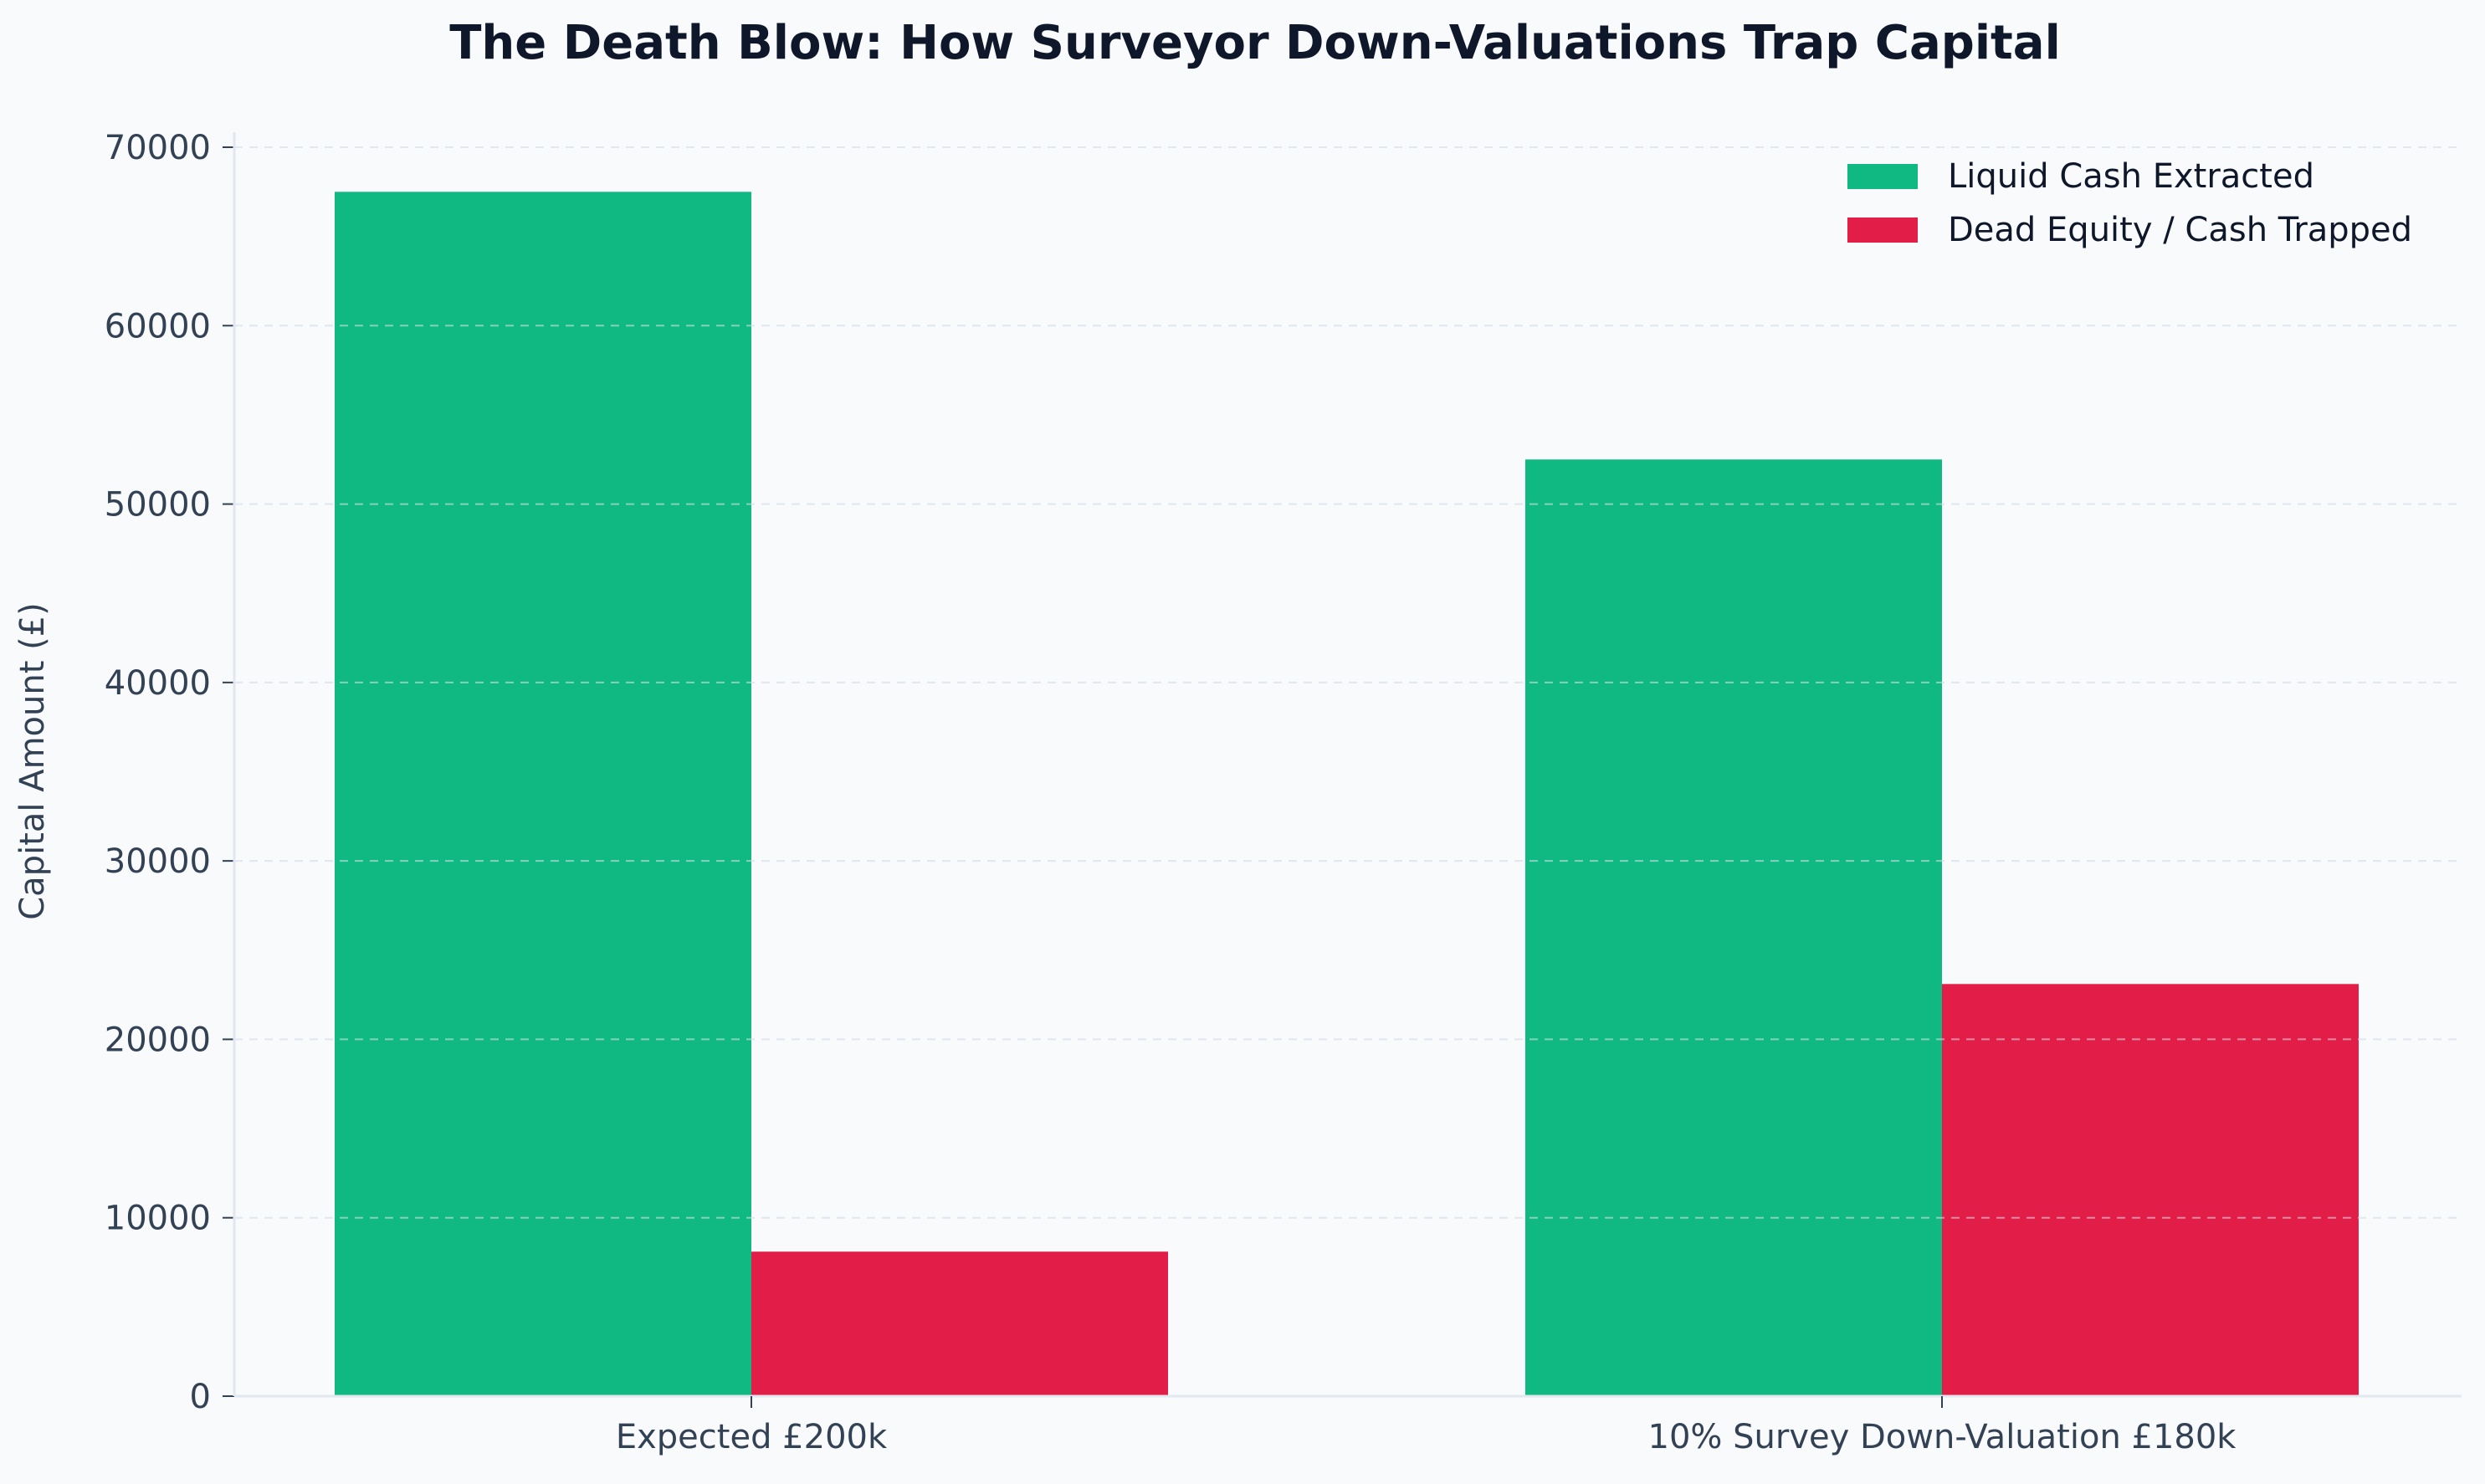  Describe the element at coordinates (2131, 176) in the screenshot. I see `legend-label: Liquid Cash Extracted` at that location.